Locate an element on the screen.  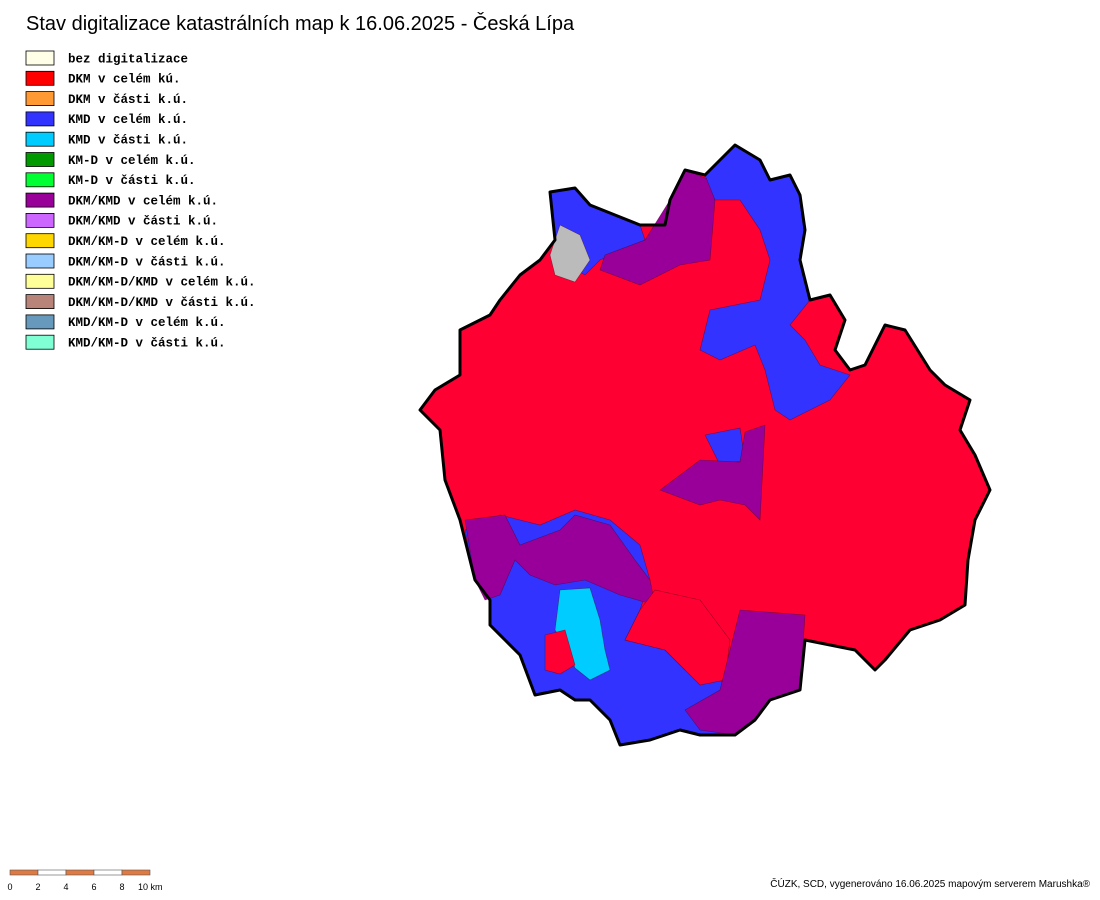
scale-bar: 0 2 4 6 8 10 km is located at coordinates (85, 880).